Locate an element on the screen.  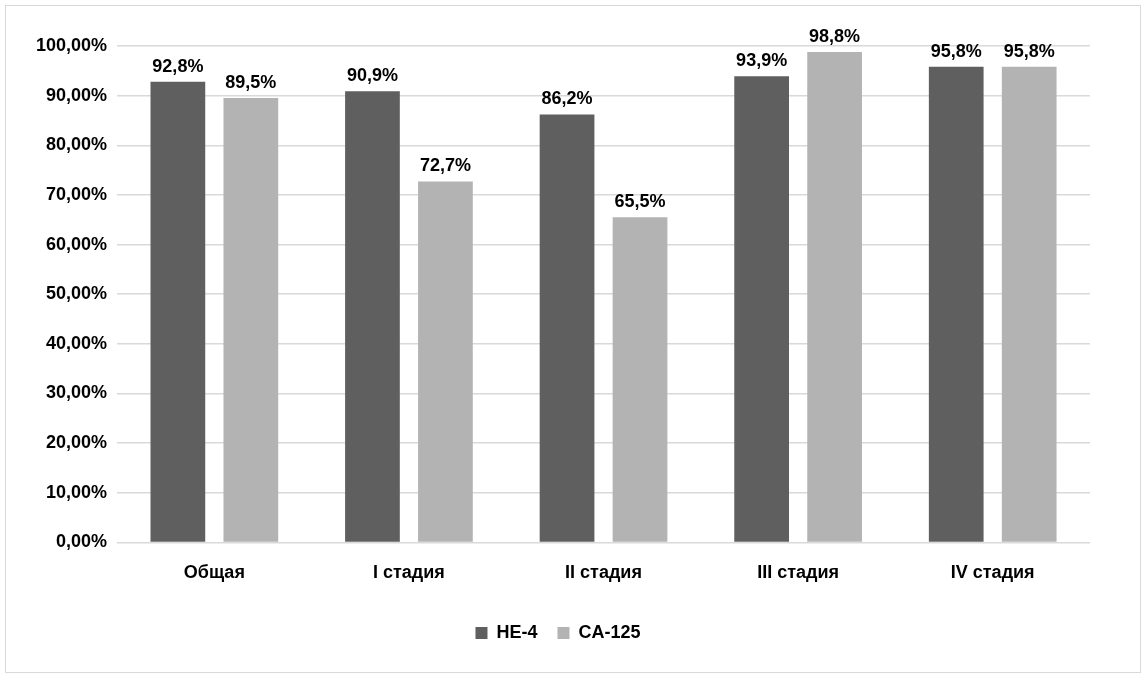
x-tick-label: IV стадия is located at coordinates (992, 572).